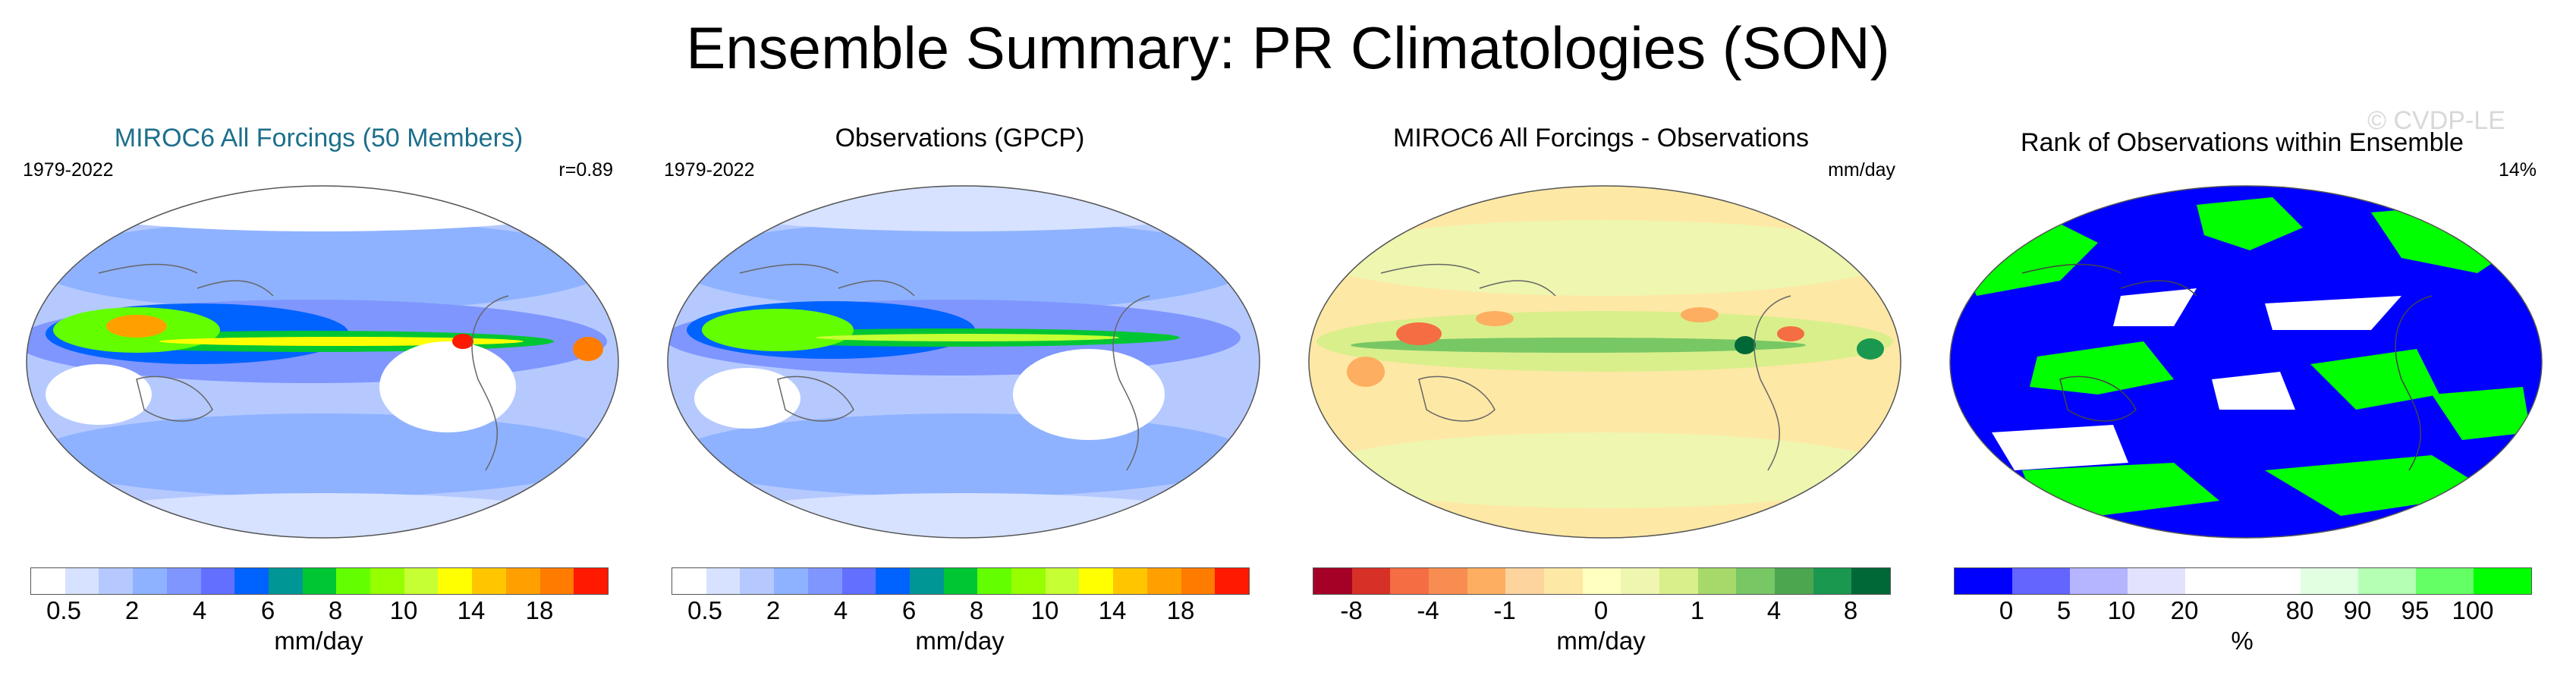 The height and width of the screenshot is (682, 2576). What do you see at coordinates (1504, 610) in the screenshot?
I see `tick-label: -1` at bounding box center [1504, 610].